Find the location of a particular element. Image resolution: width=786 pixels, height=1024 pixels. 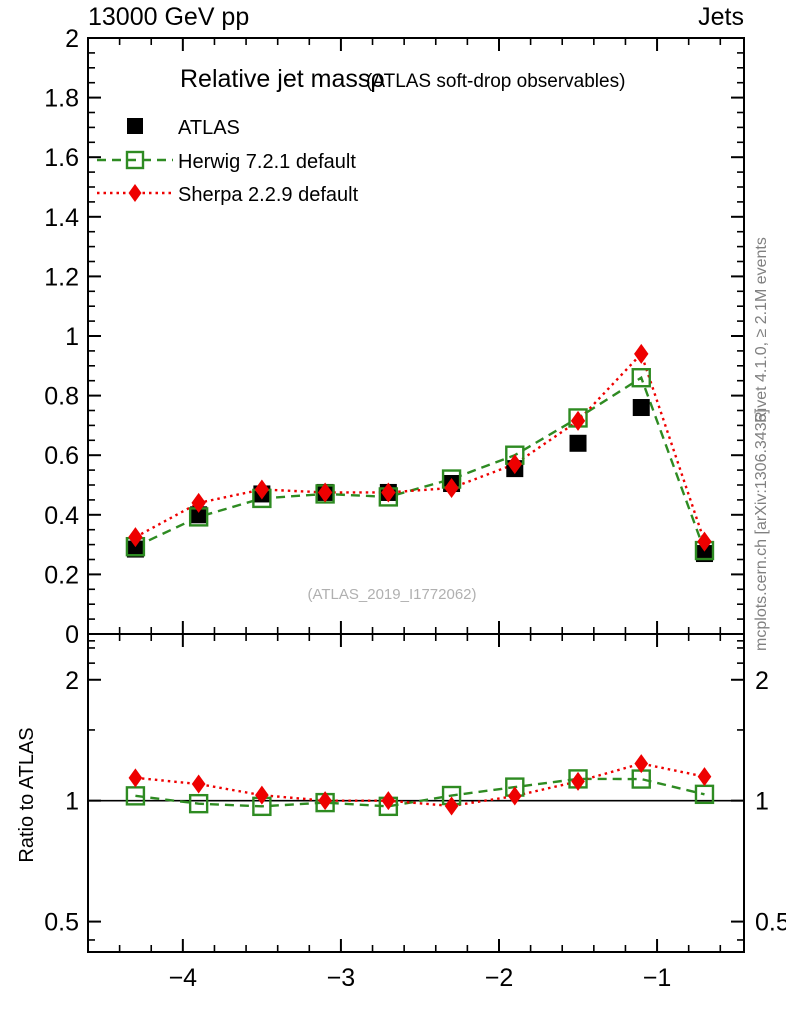

y-tick-label: 0.8 is located at coordinates (61, 397).